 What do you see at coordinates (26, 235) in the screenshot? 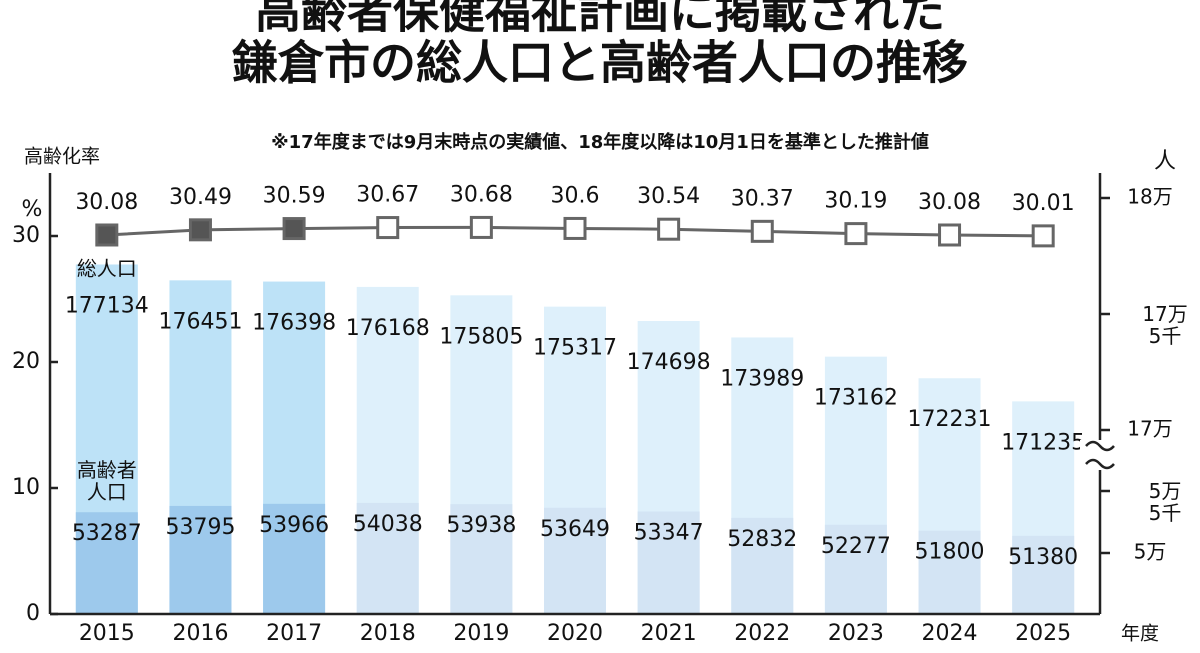
I see `y-tick-label: 30` at bounding box center [26, 235].